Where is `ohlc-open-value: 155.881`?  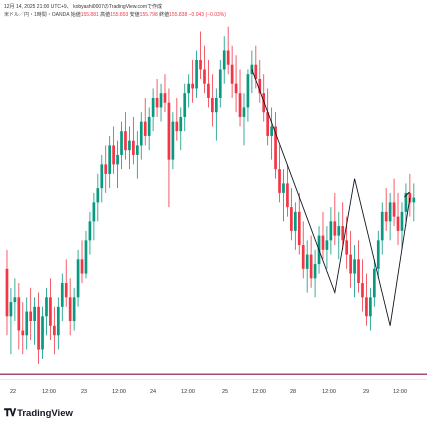
ohlc-open-value: 155.881 is located at coordinates (89, 15).